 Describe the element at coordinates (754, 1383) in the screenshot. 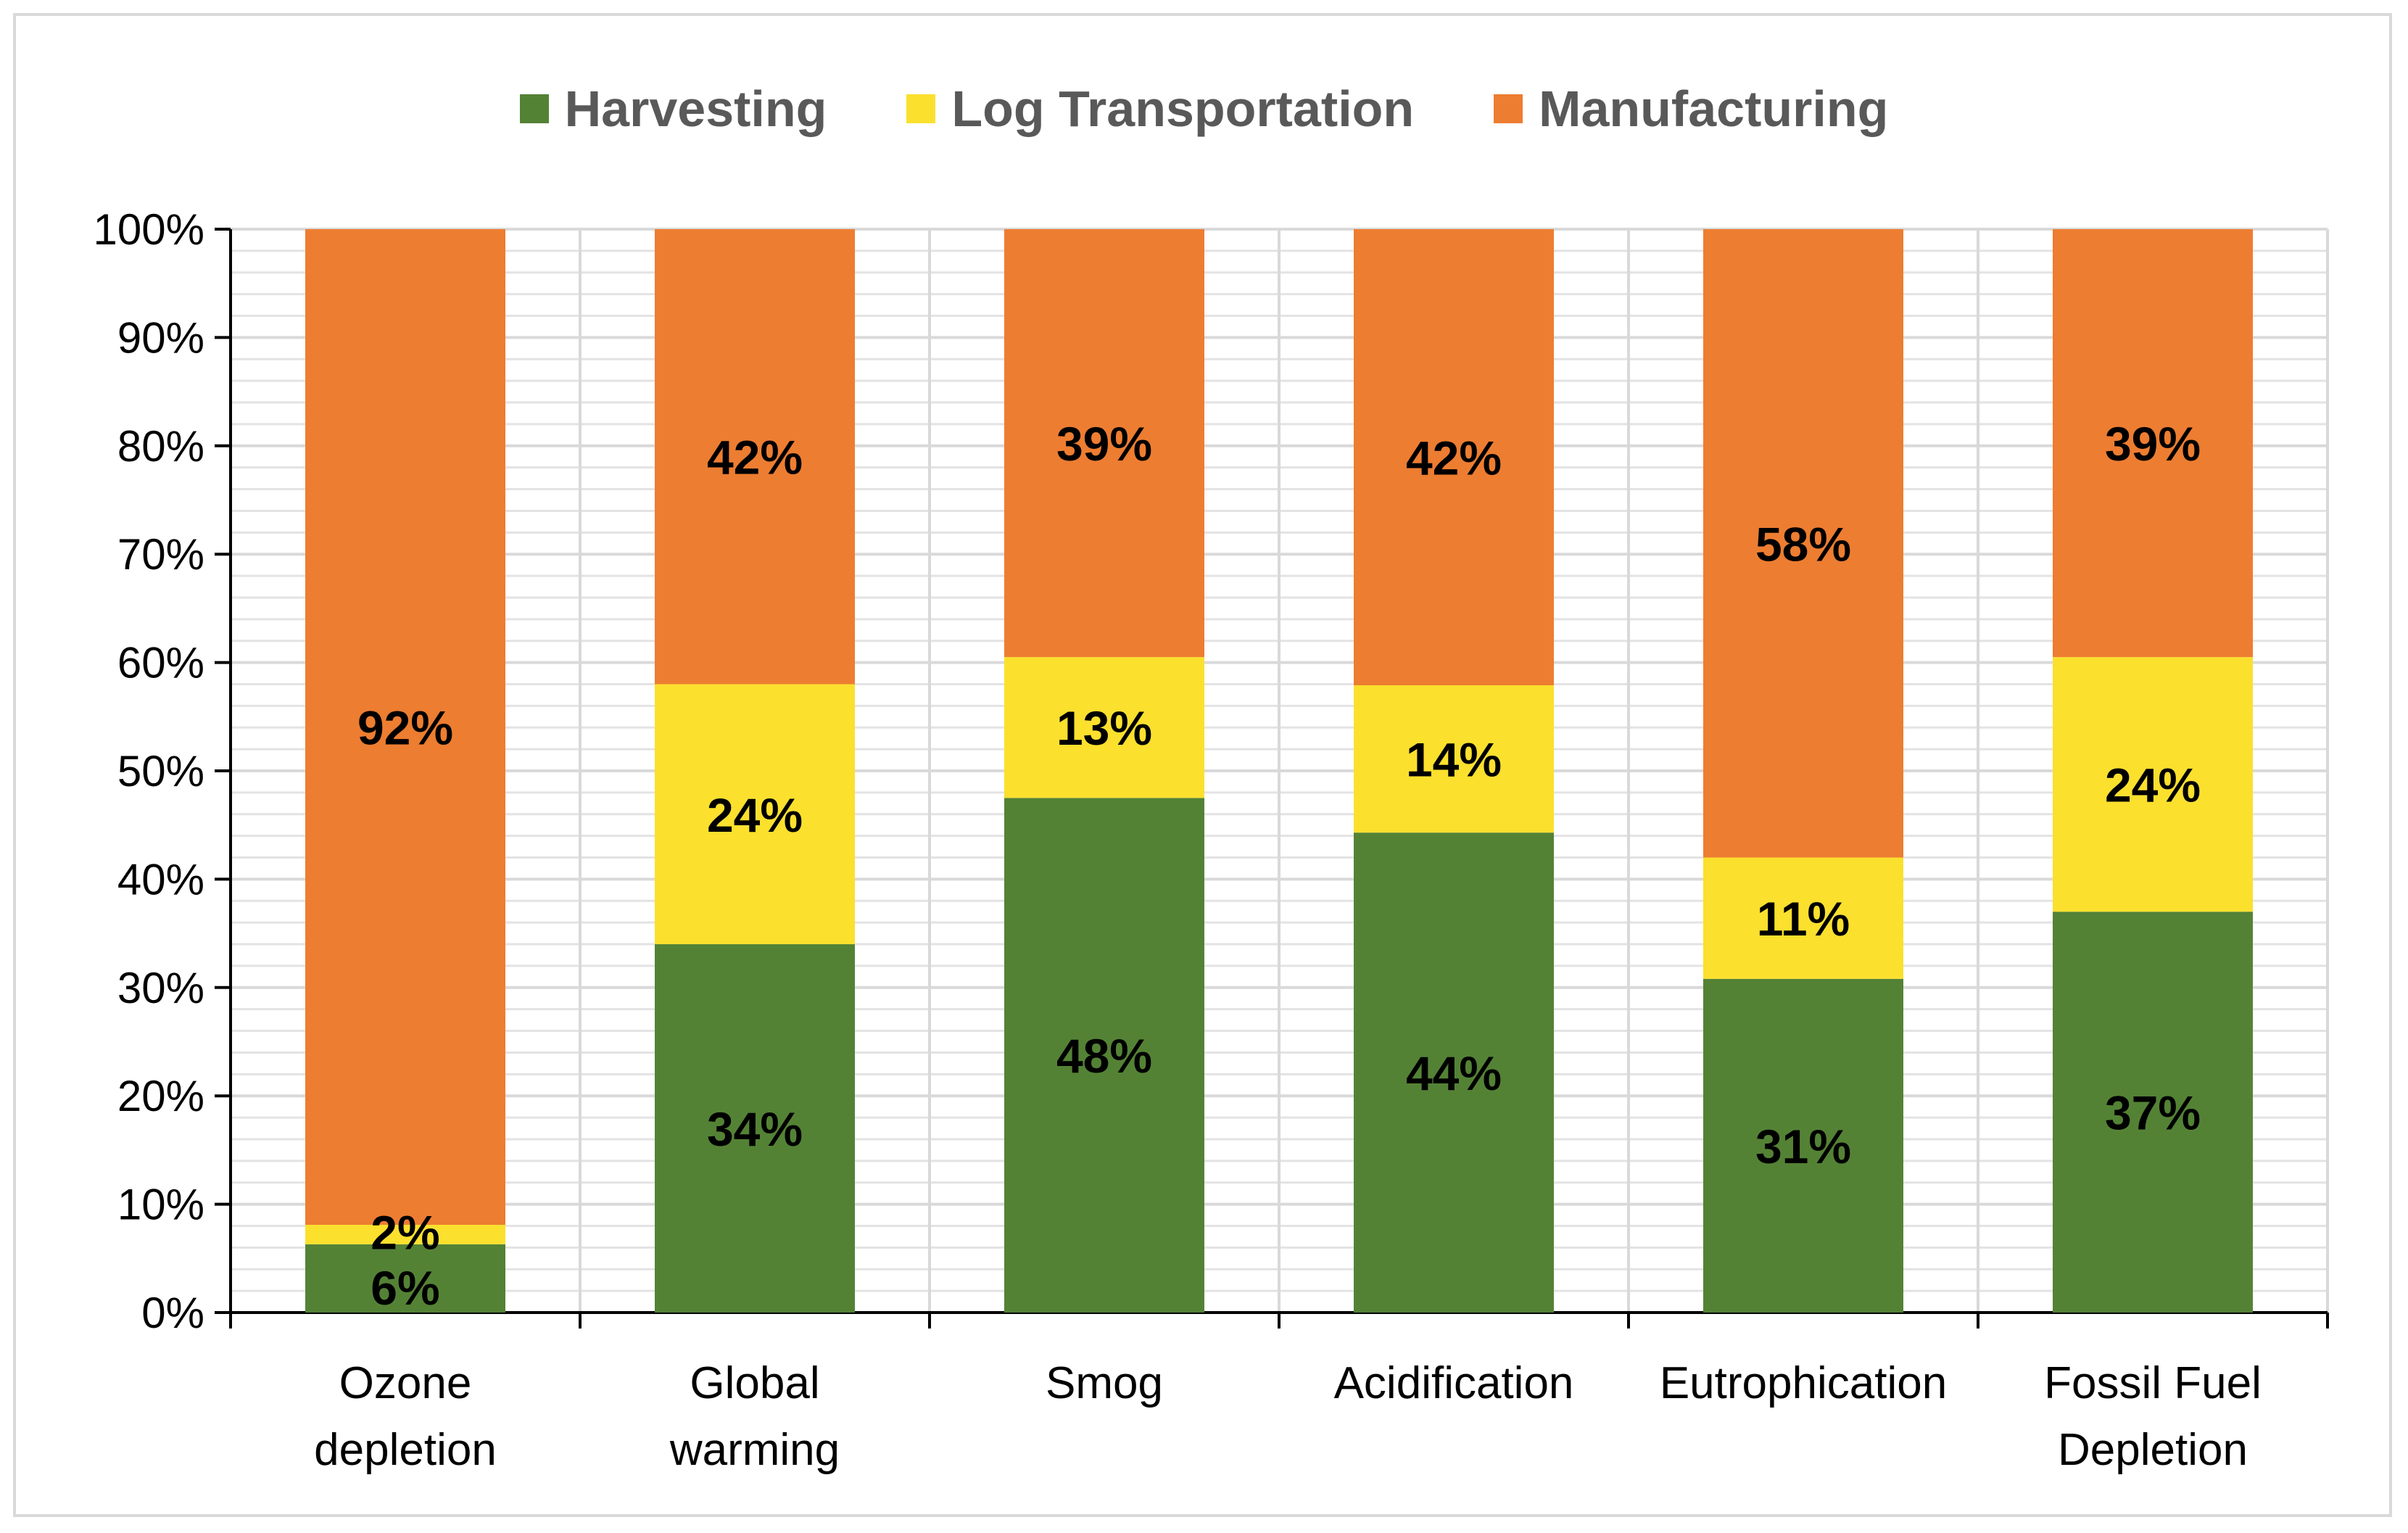

I see `x-category-label: Global` at that location.